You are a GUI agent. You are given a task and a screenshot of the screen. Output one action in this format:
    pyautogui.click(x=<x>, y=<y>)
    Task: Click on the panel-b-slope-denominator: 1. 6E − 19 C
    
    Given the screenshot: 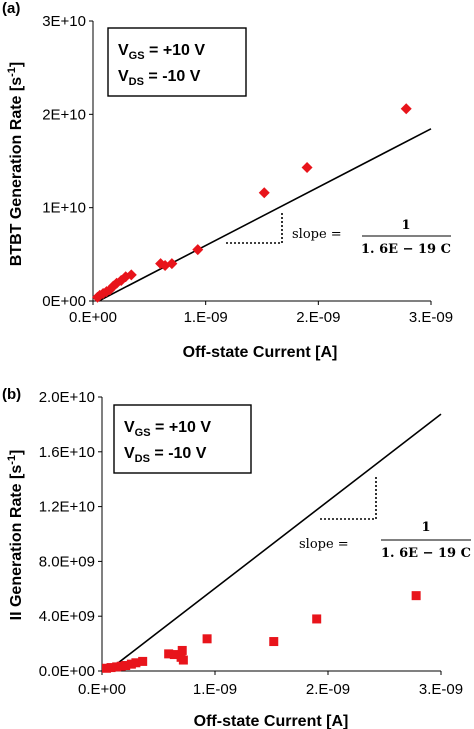 What is the action you would take?
    pyautogui.click(x=426, y=553)
    